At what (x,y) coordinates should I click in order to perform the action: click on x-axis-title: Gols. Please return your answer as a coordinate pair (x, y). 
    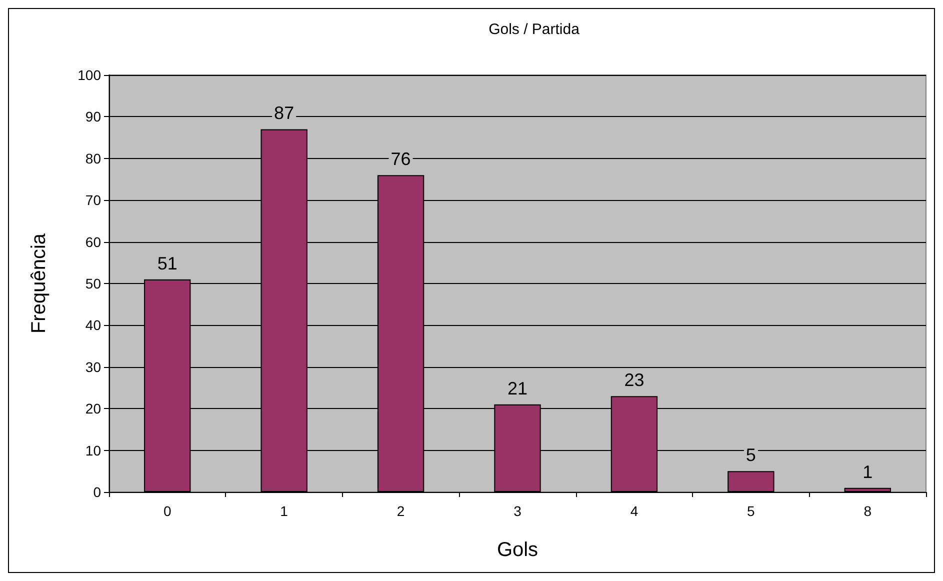
    Looking at the image, I should click on (517, 550).